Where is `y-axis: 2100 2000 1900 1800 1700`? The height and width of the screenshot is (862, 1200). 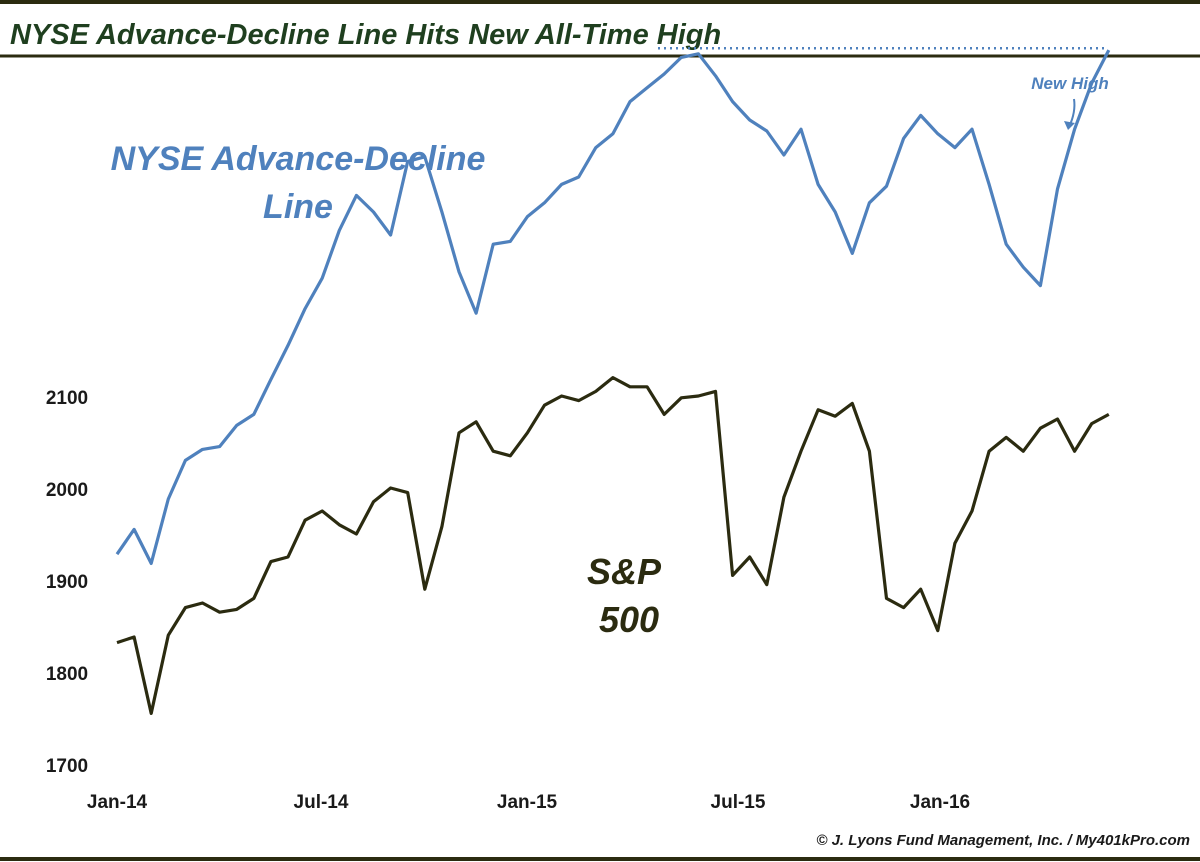
y-axis: 2100 2000 1900 1800 1700 is located at coordinates (67, 582).